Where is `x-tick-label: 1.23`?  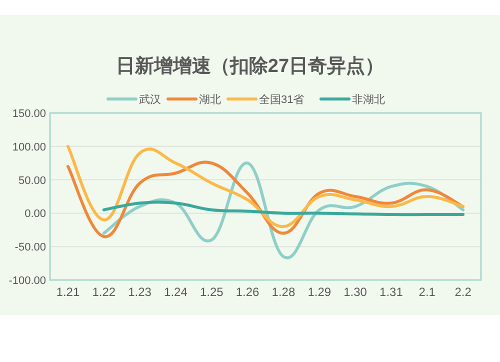
x-tick-label: 1.23 is located at coordinates (140, 292).